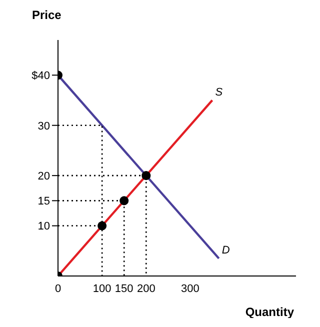 The width and height of the screenshot is (320, 327). Describe the element at coordinates (226, 250) in the screenshot. I see `series-label: D` at that location.